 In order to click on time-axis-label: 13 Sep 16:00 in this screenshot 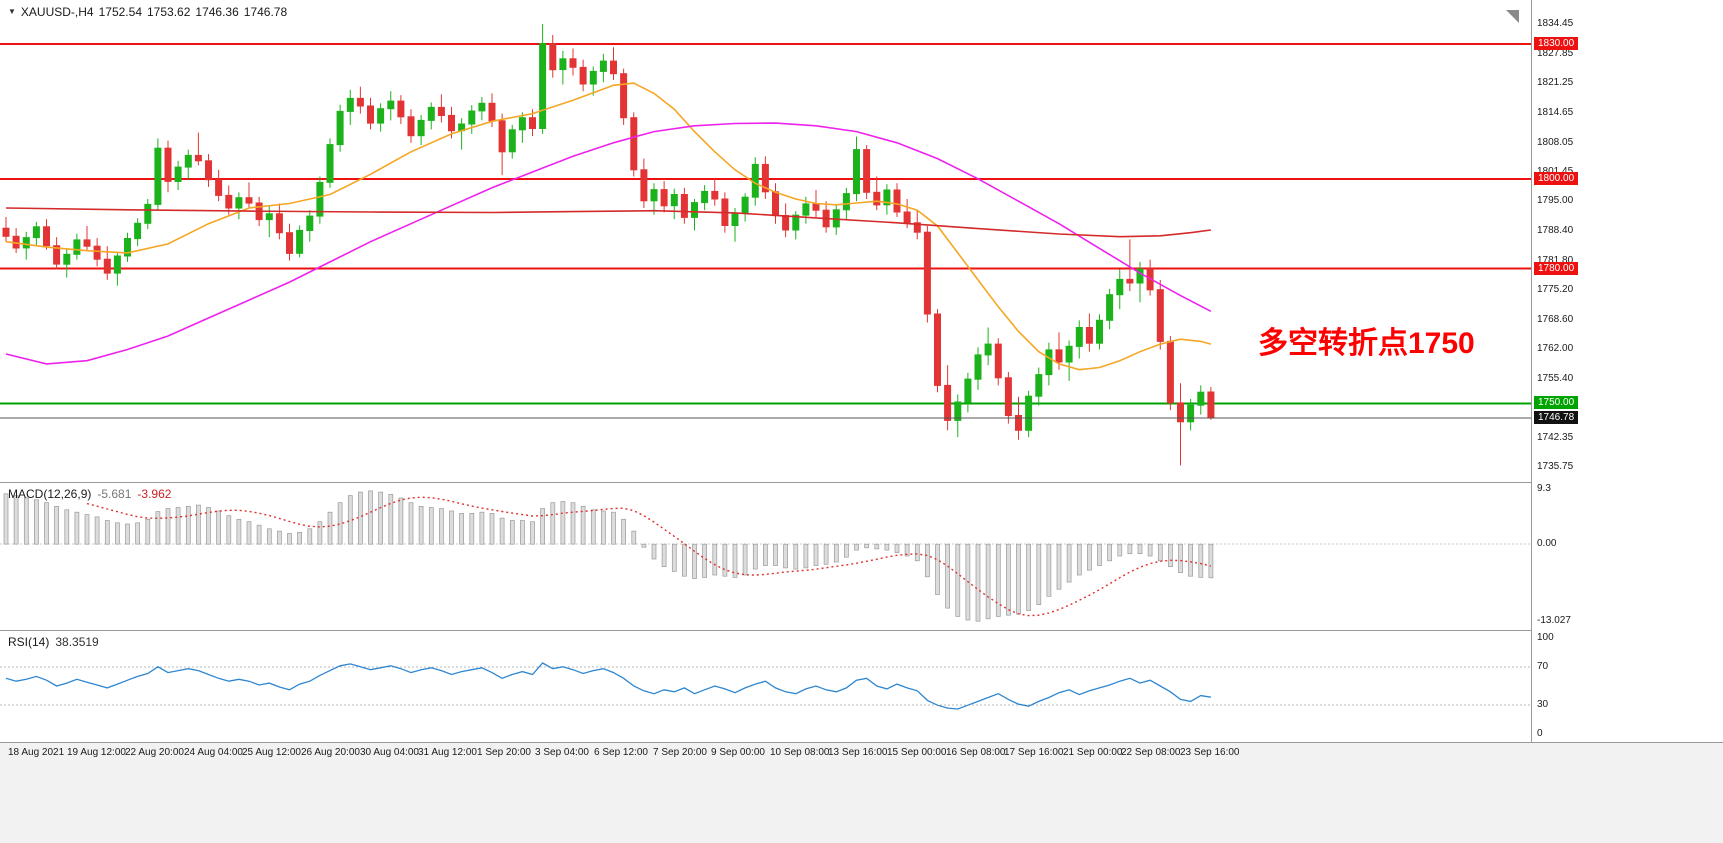, I will do `click(858, 752)`.